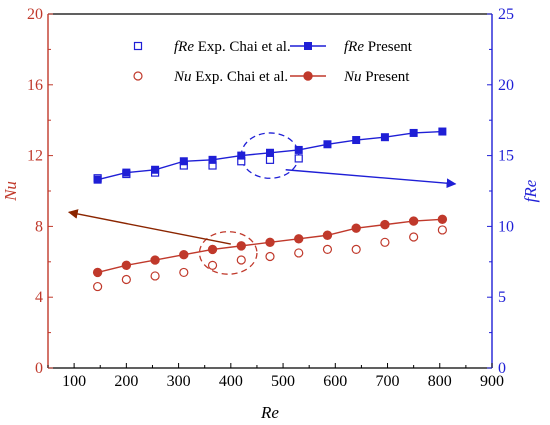 This screenshot has width=550, height=425. I want to click on legend-label: Nu Exp. Chai et al., so click(230, 77).